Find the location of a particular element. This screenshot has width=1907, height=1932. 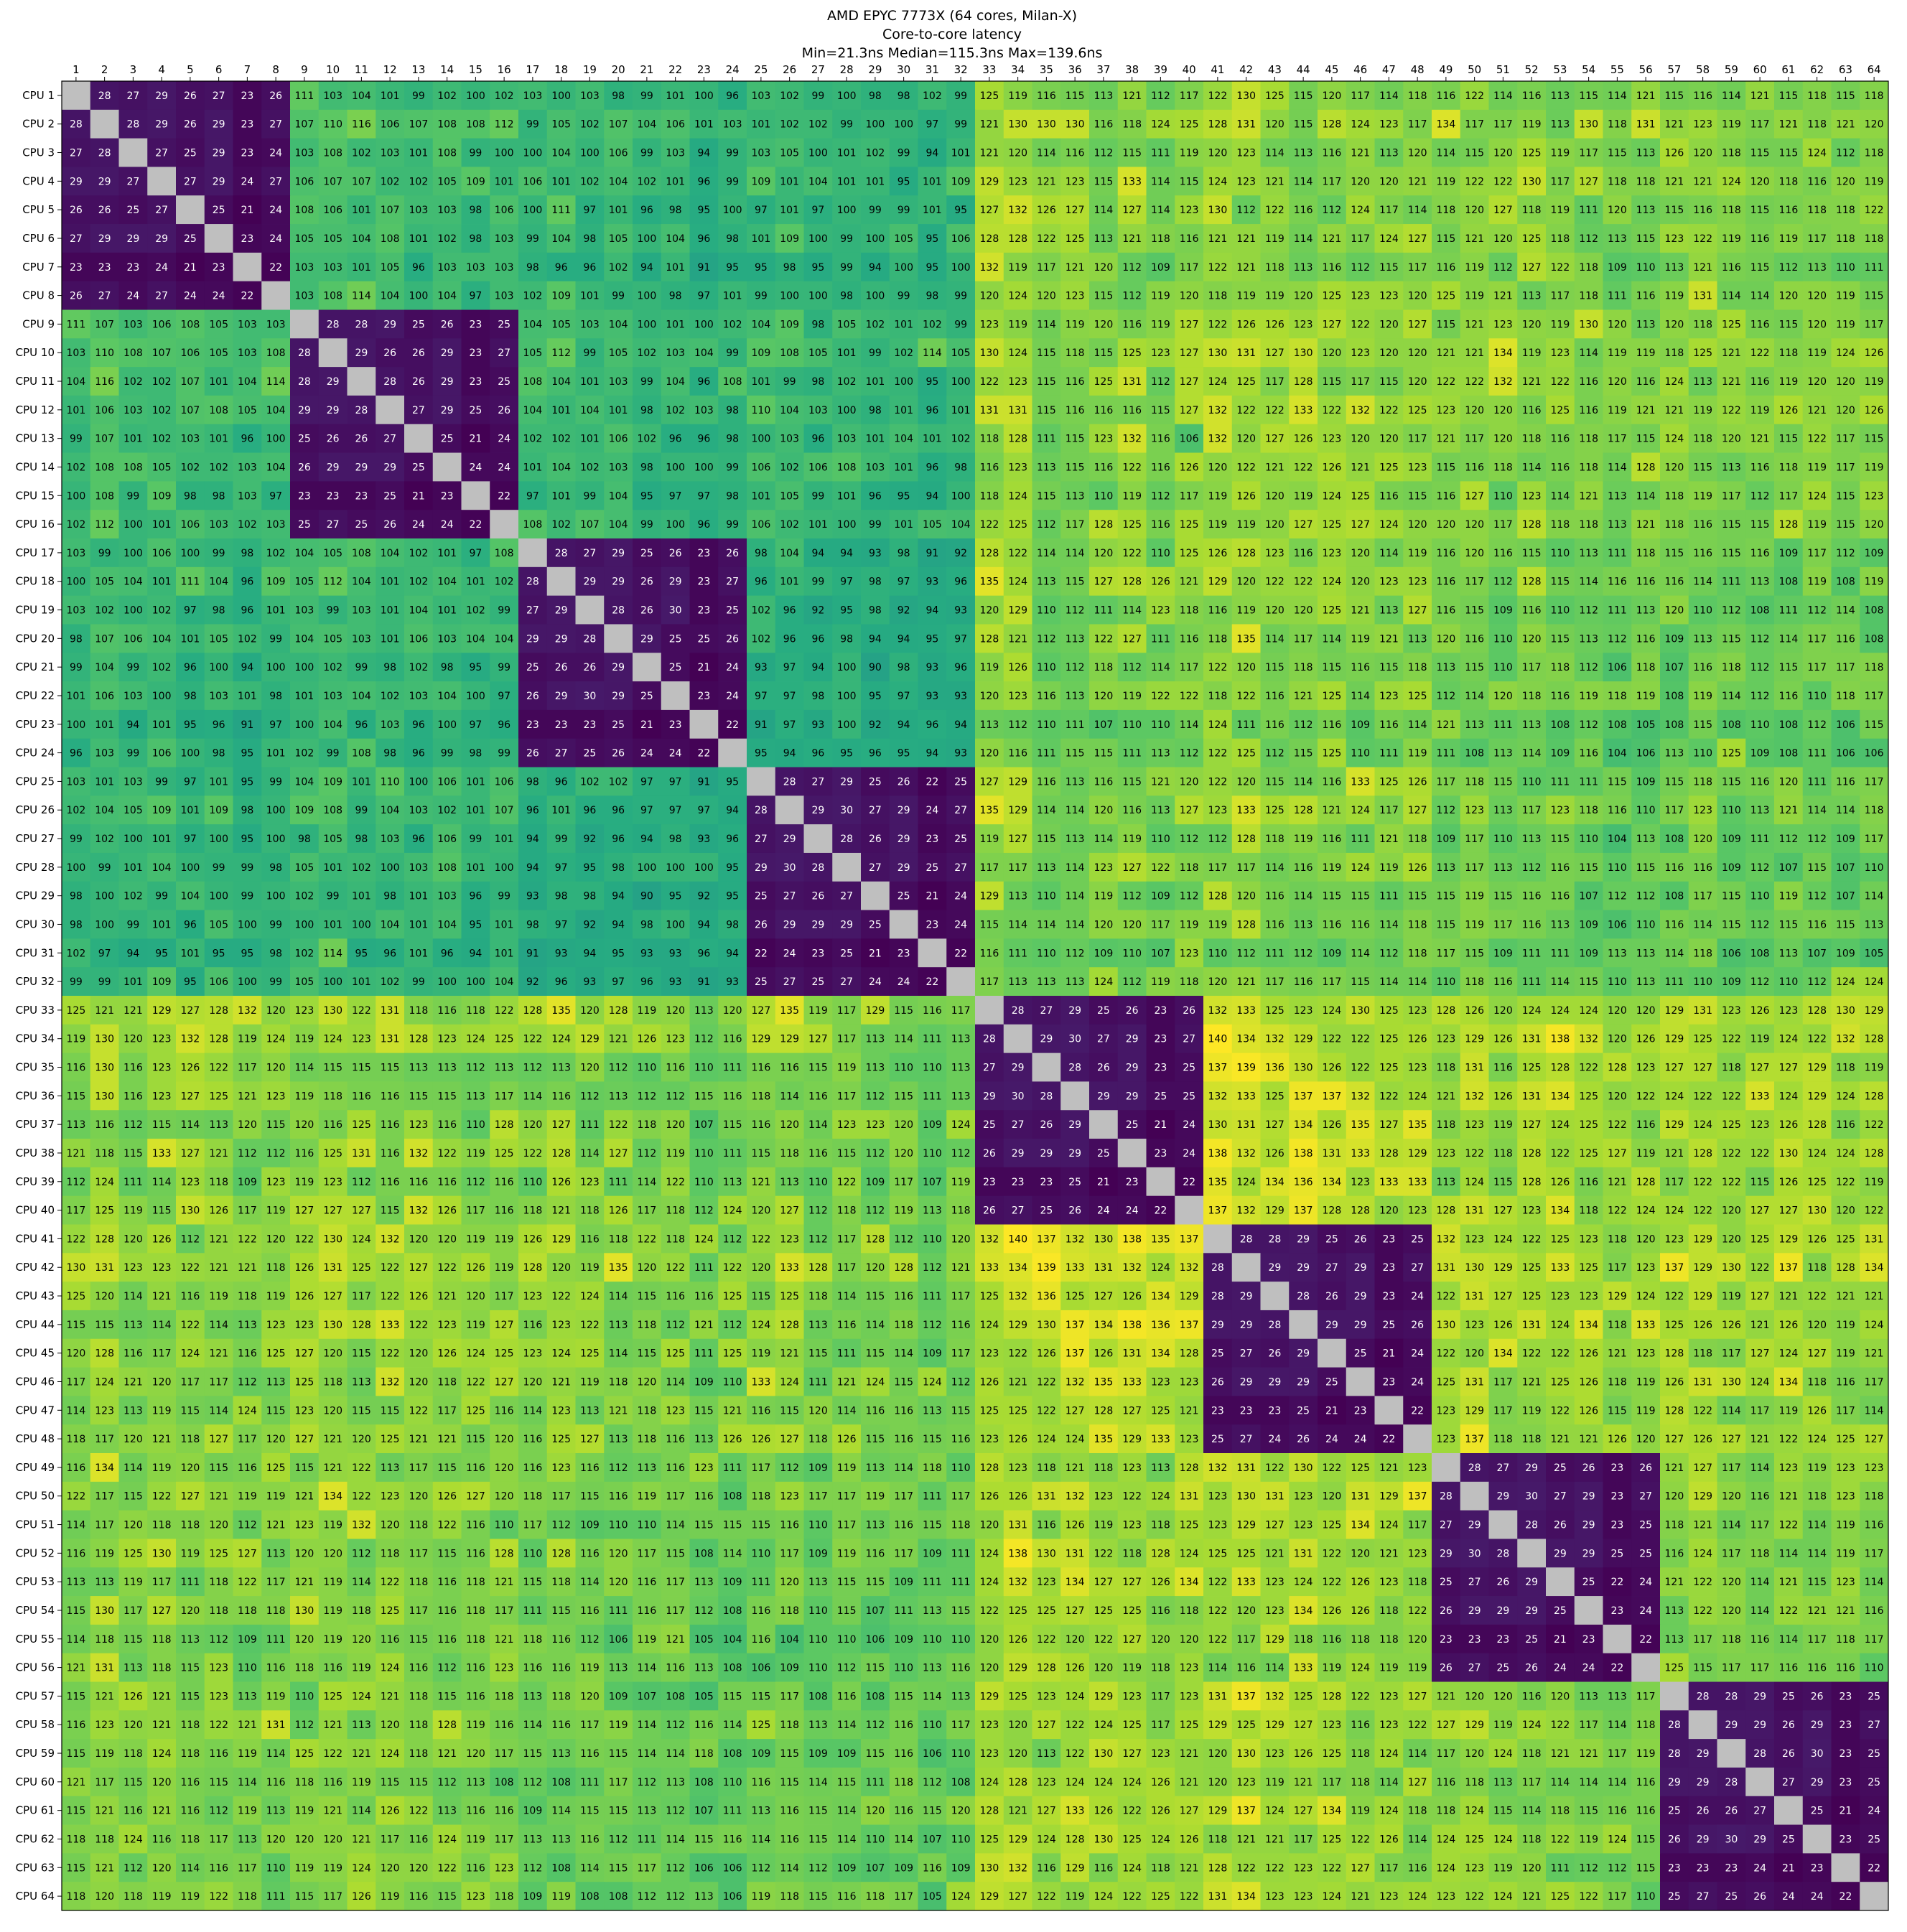

heatmap-cell-value: 91 is located at coordinates (703, 268).